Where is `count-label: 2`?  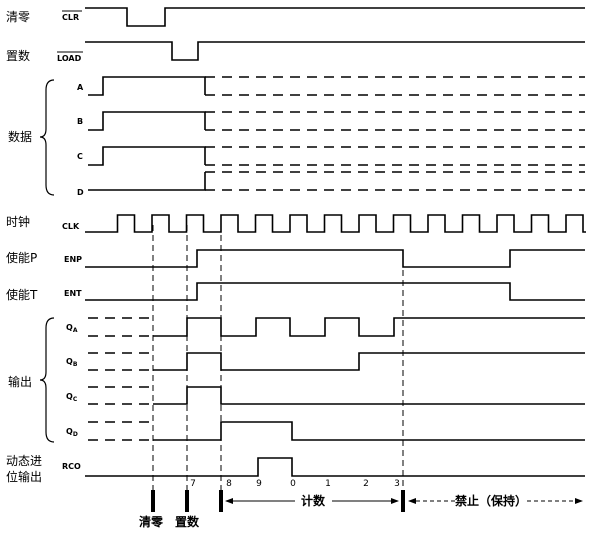
count-label: 2 is located at coordinates (366, 484).